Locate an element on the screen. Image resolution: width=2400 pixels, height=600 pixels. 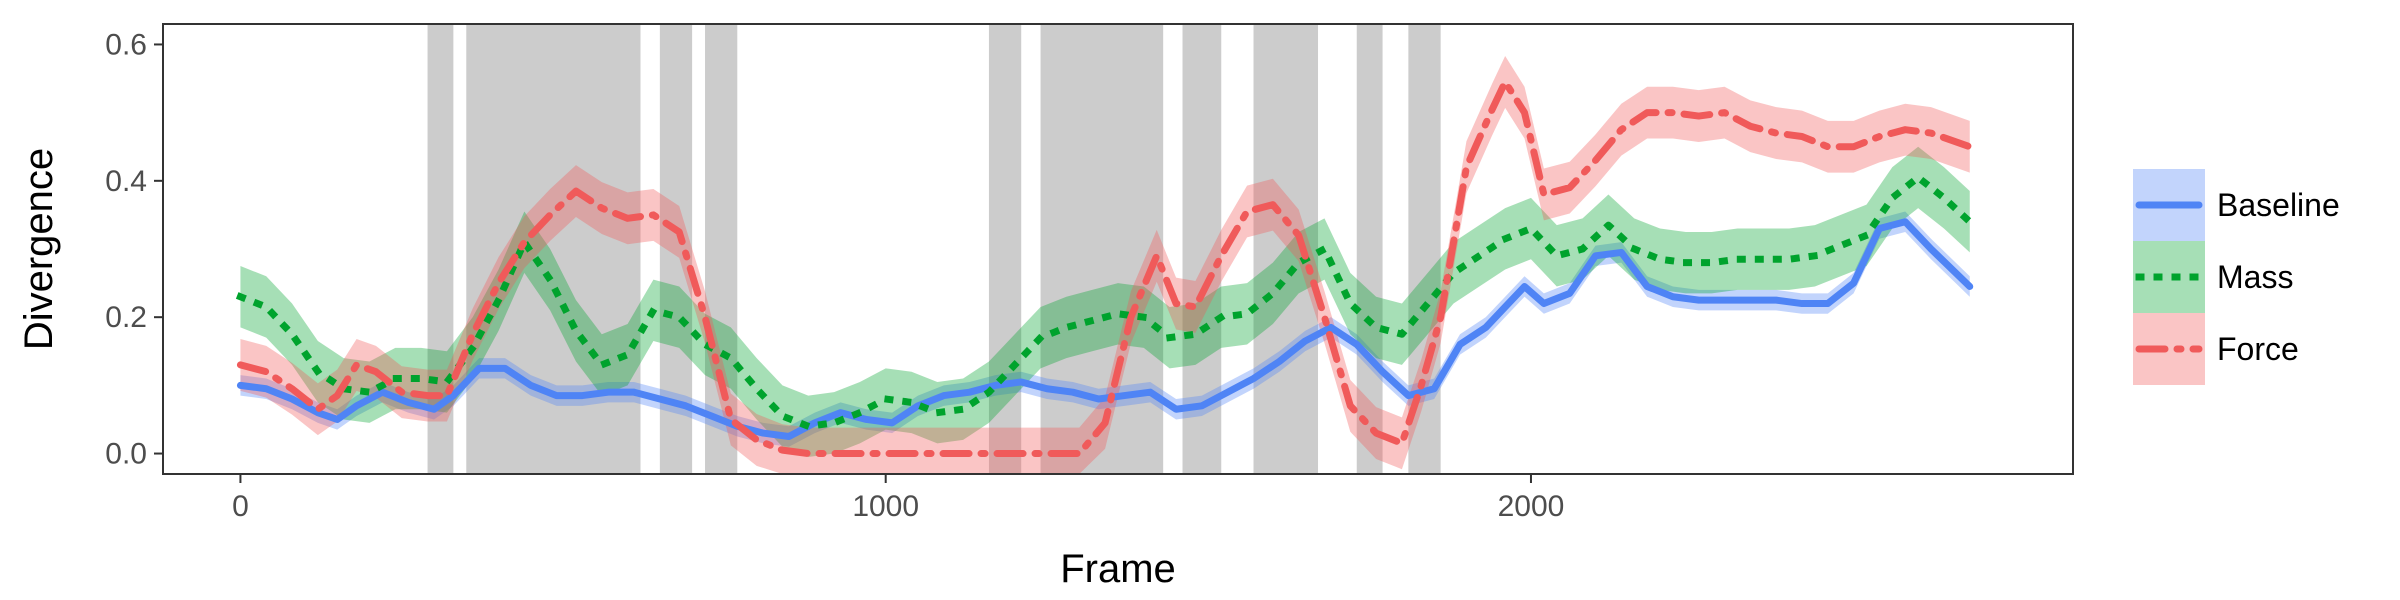
x-tick-label-2000: 2000 is located at coordinates (1531, 506).